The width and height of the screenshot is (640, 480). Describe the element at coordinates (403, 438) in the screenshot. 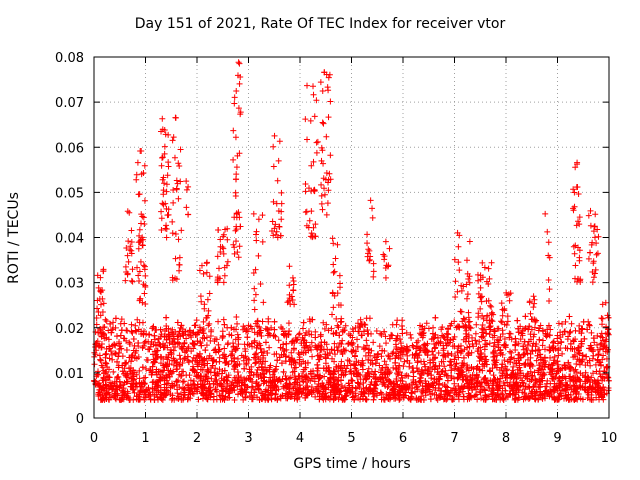

I see `x-tick-label: 6` at that location.